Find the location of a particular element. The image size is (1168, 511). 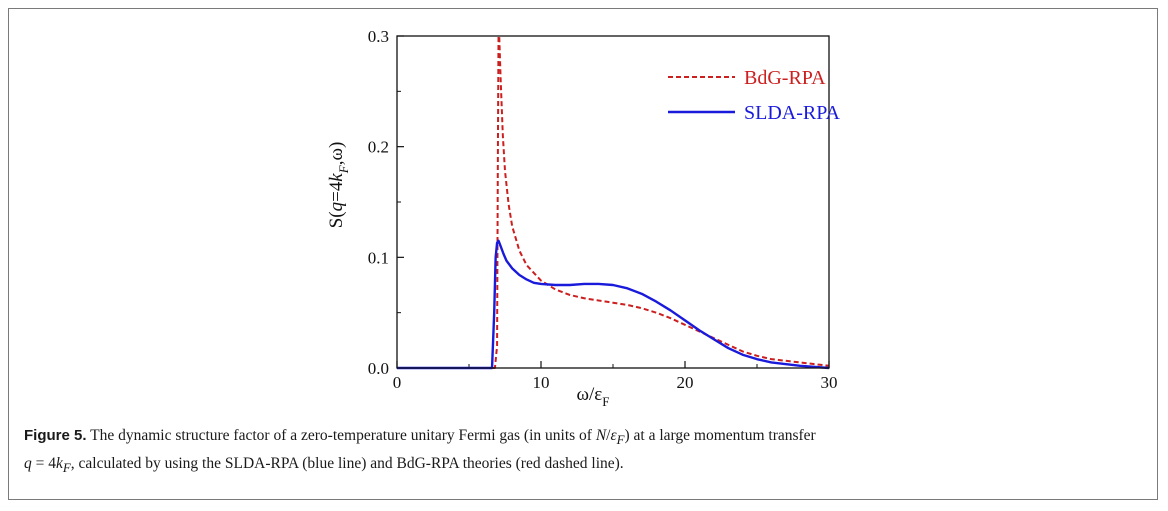

x-tick-label: 10 is located at coordinates (541, 382).